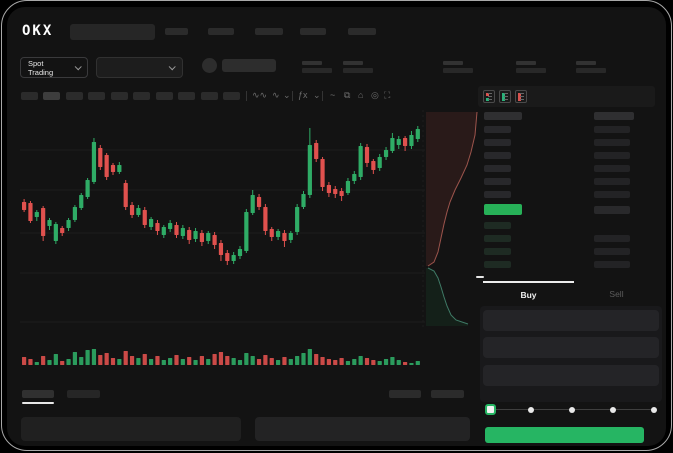  Describe the element at coordinates (480, 277) in the screenshot. I see `current-price-tick` at that location.